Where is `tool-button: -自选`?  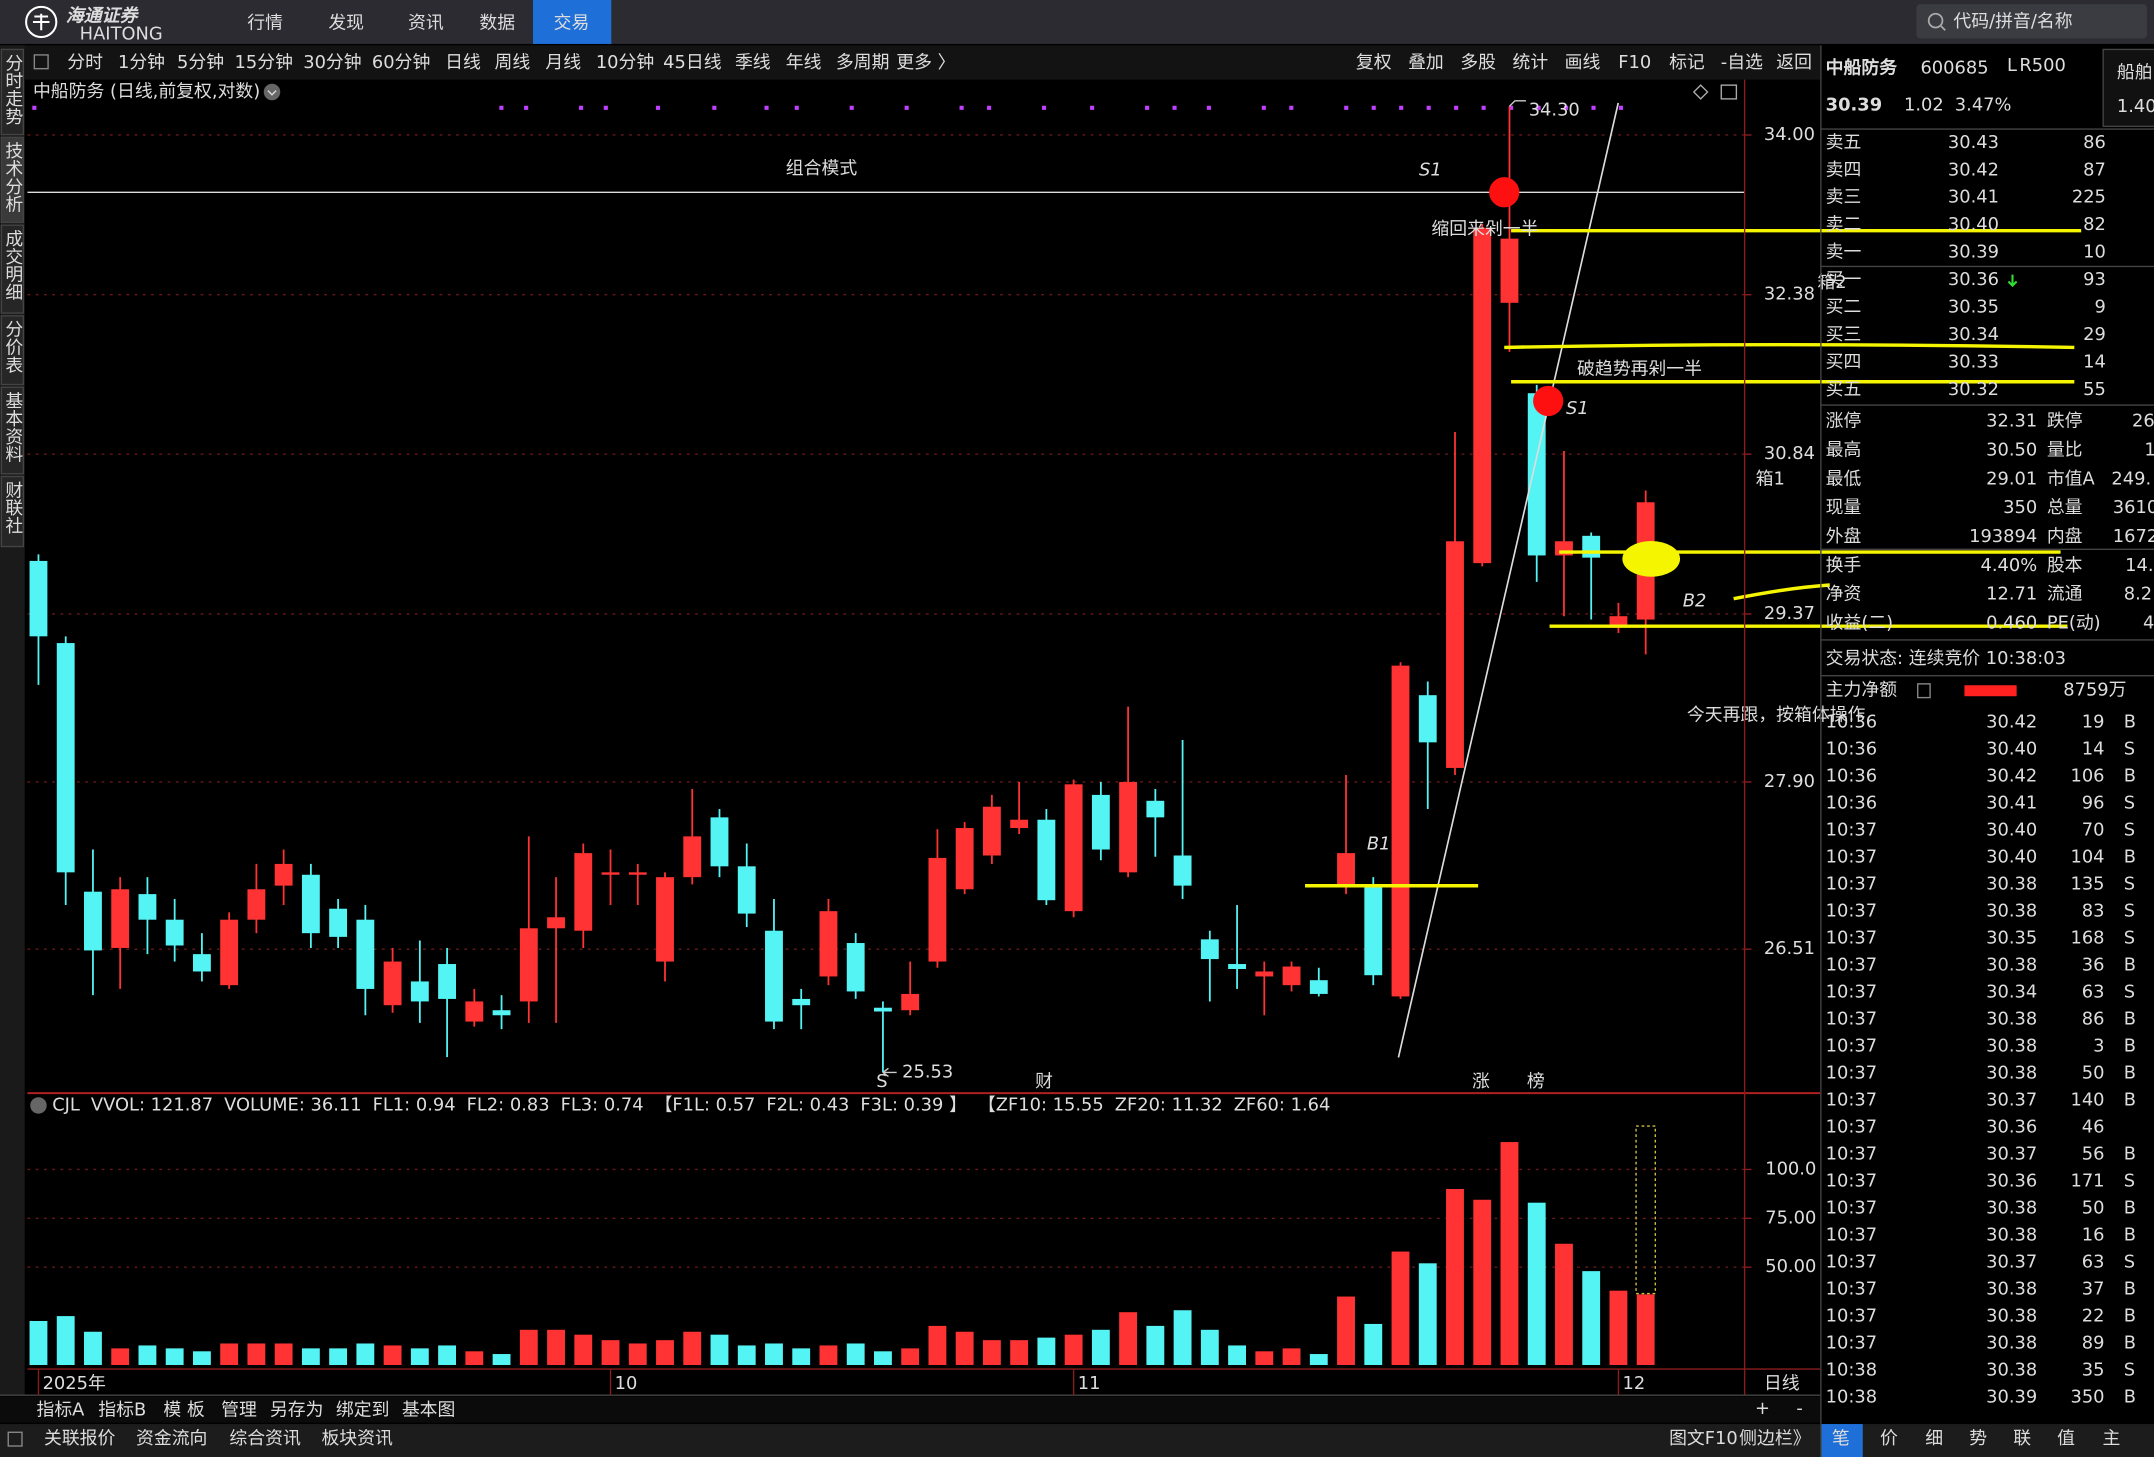 tool-button: -自选 is located at coordinates (1742, 62).